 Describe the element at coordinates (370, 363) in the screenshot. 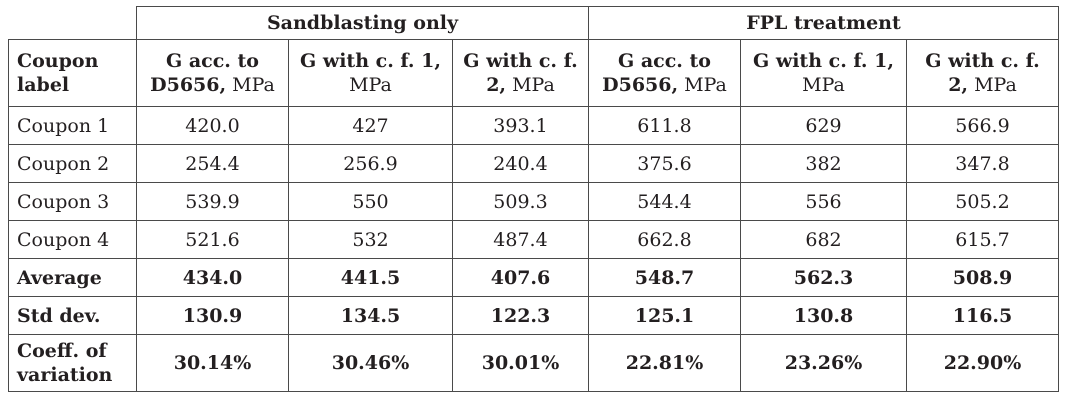

I see `table-cell: 30.46%` at that location.